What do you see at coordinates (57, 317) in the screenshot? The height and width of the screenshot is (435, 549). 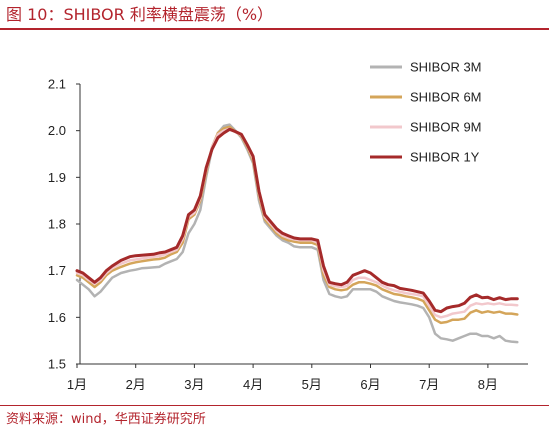 I see `y-tick-label: 1.6` at bounding box center [57, 317].